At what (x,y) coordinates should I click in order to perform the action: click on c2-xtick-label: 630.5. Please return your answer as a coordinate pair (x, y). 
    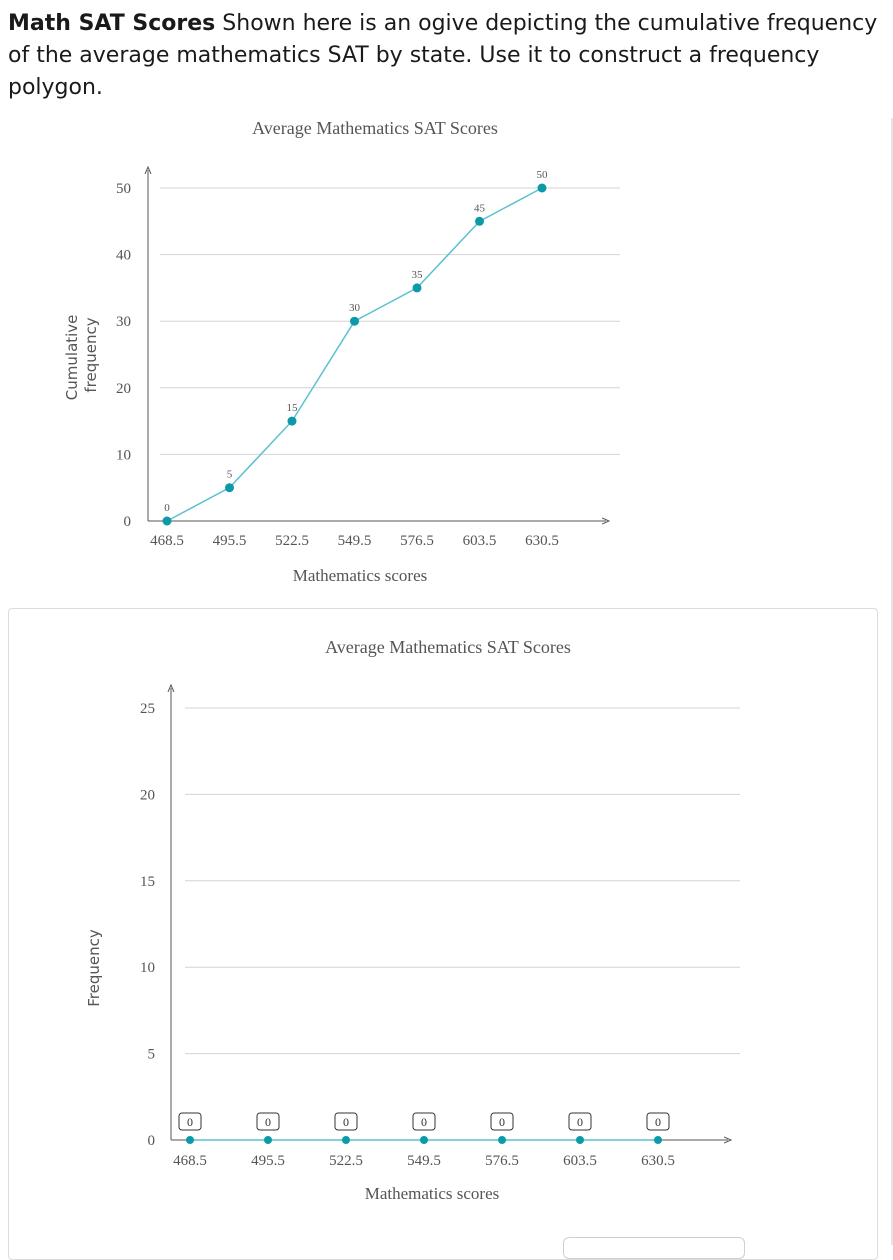
    Looking at the image, I should click on (658, 1161).